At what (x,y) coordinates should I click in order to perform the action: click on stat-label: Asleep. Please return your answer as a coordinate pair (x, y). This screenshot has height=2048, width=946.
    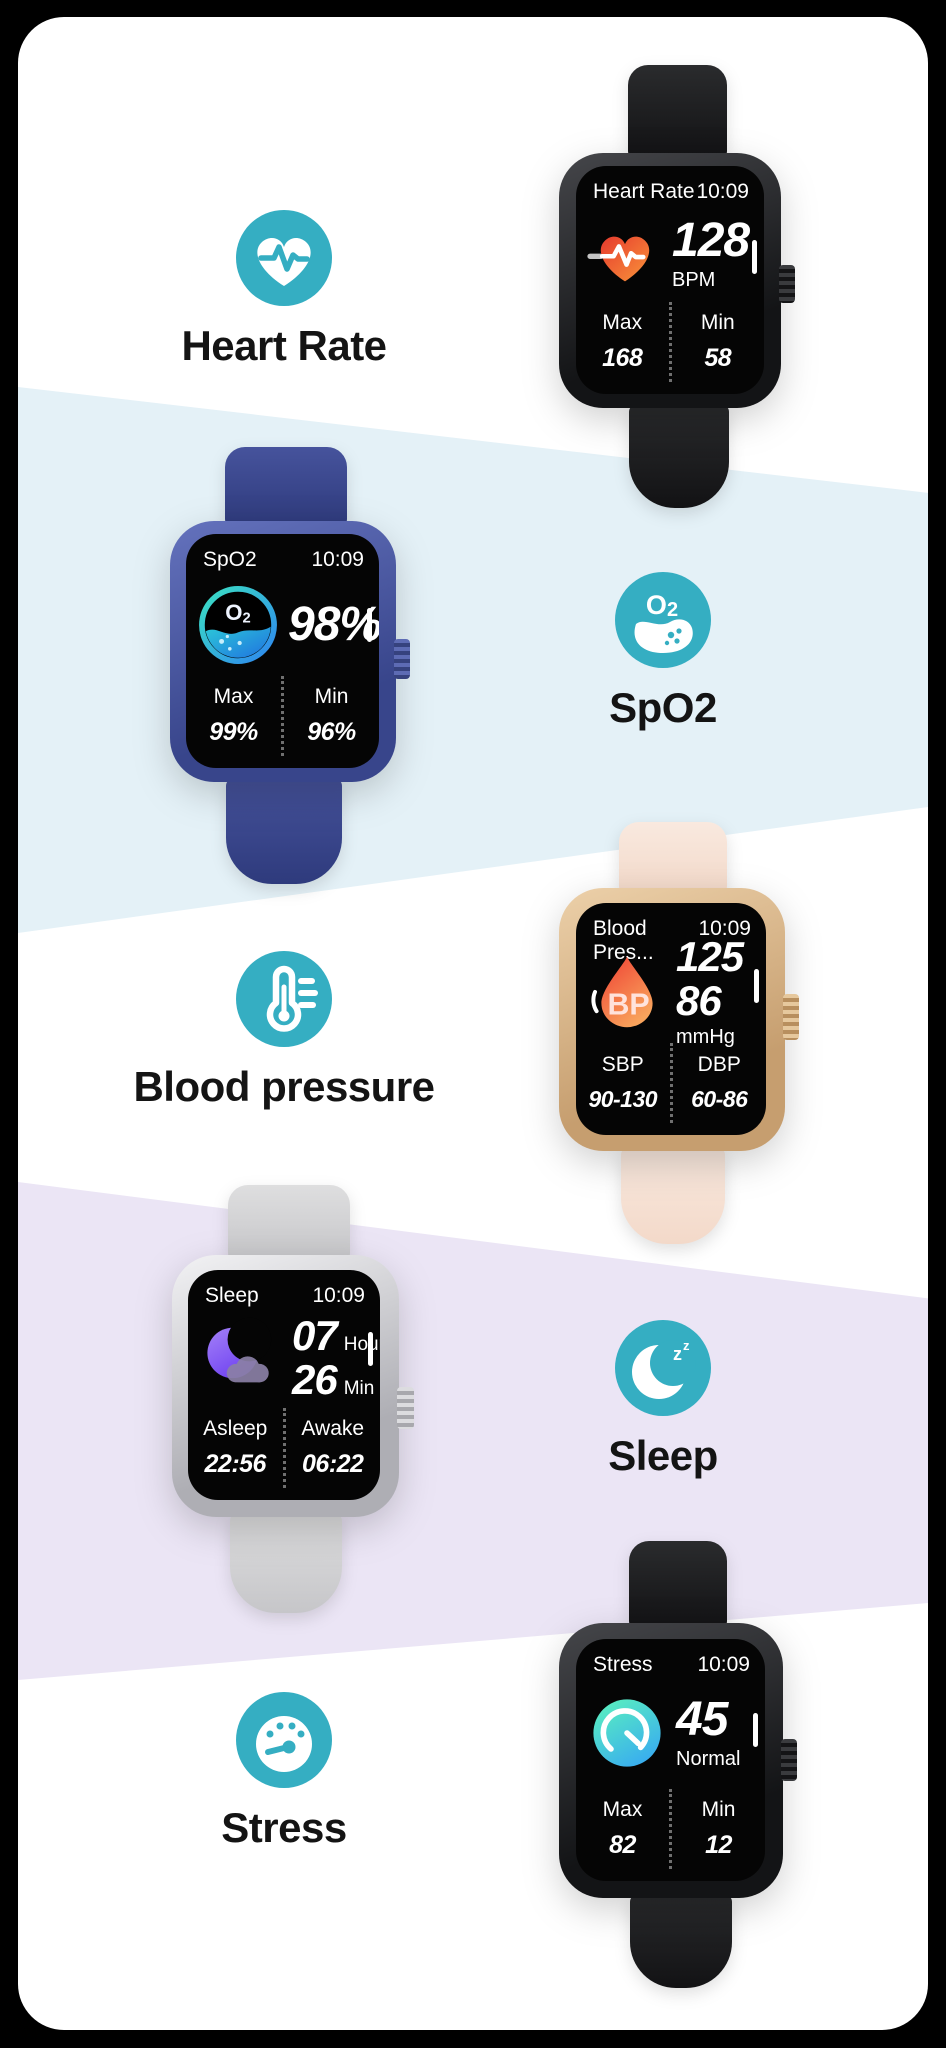
    Looking at the image, I should click on (235, 1428).